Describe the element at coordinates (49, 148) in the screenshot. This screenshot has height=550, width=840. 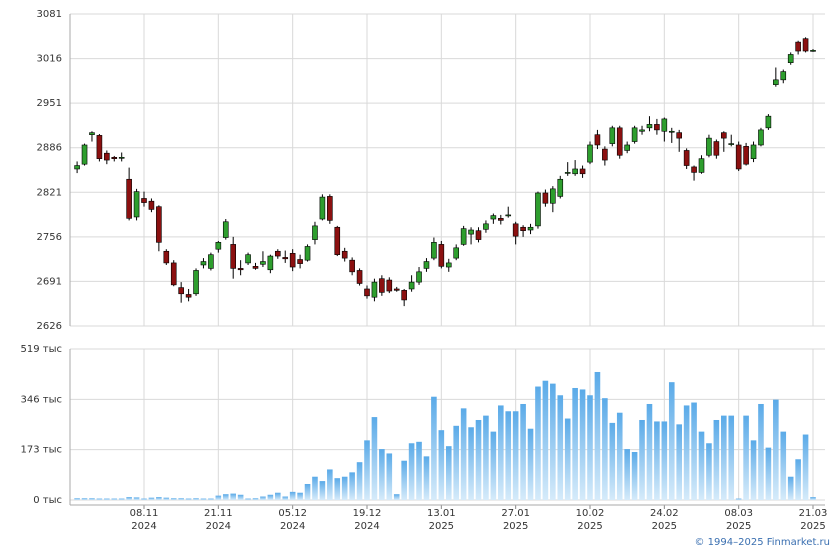
I see `y-tick-label: 2886` at that location.